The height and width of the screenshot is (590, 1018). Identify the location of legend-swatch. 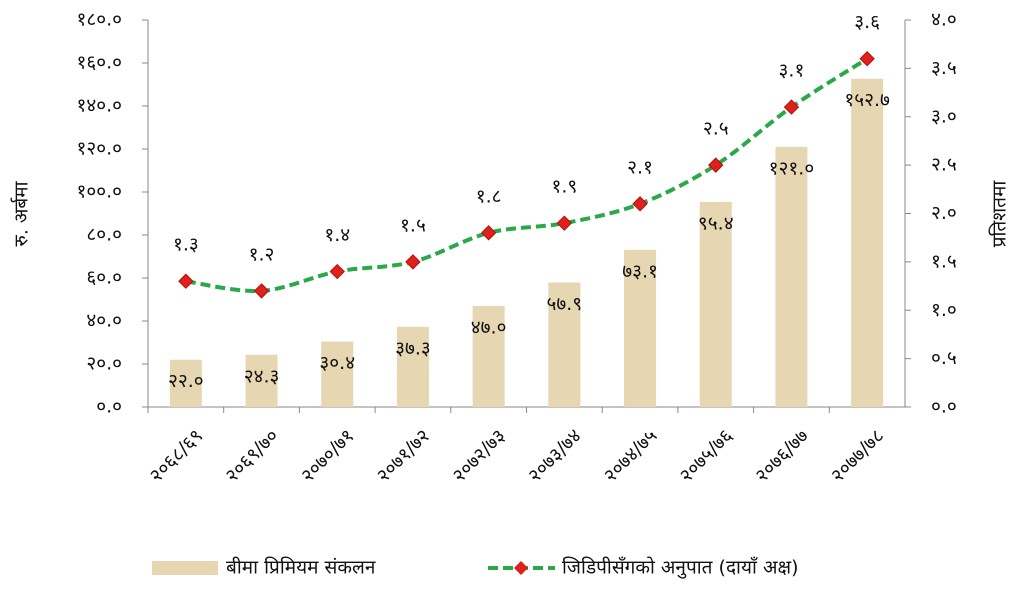
(185, 568).